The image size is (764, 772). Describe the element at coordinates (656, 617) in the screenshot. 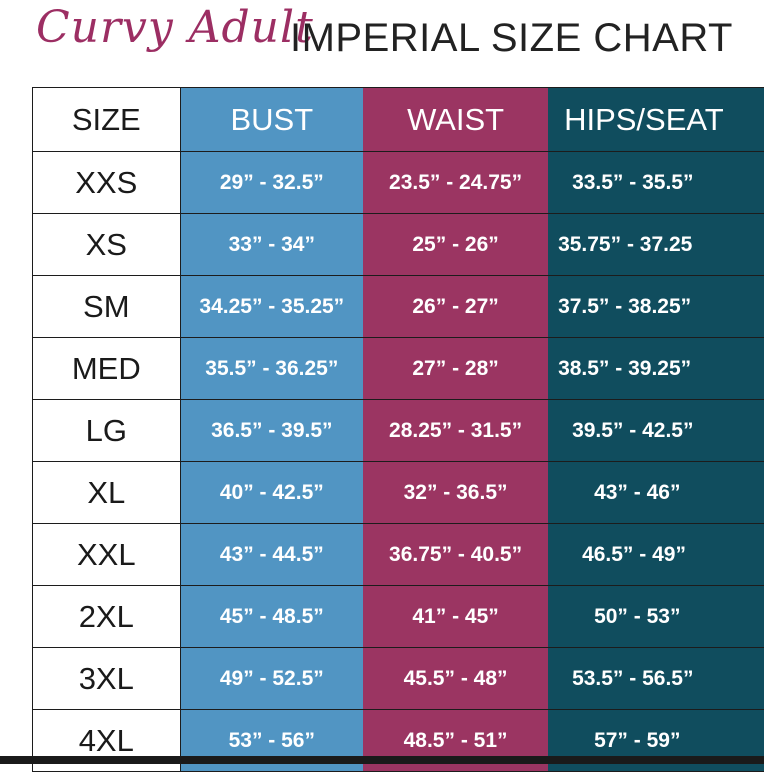

I see `hips-cell: 50” - 53”` at that location.